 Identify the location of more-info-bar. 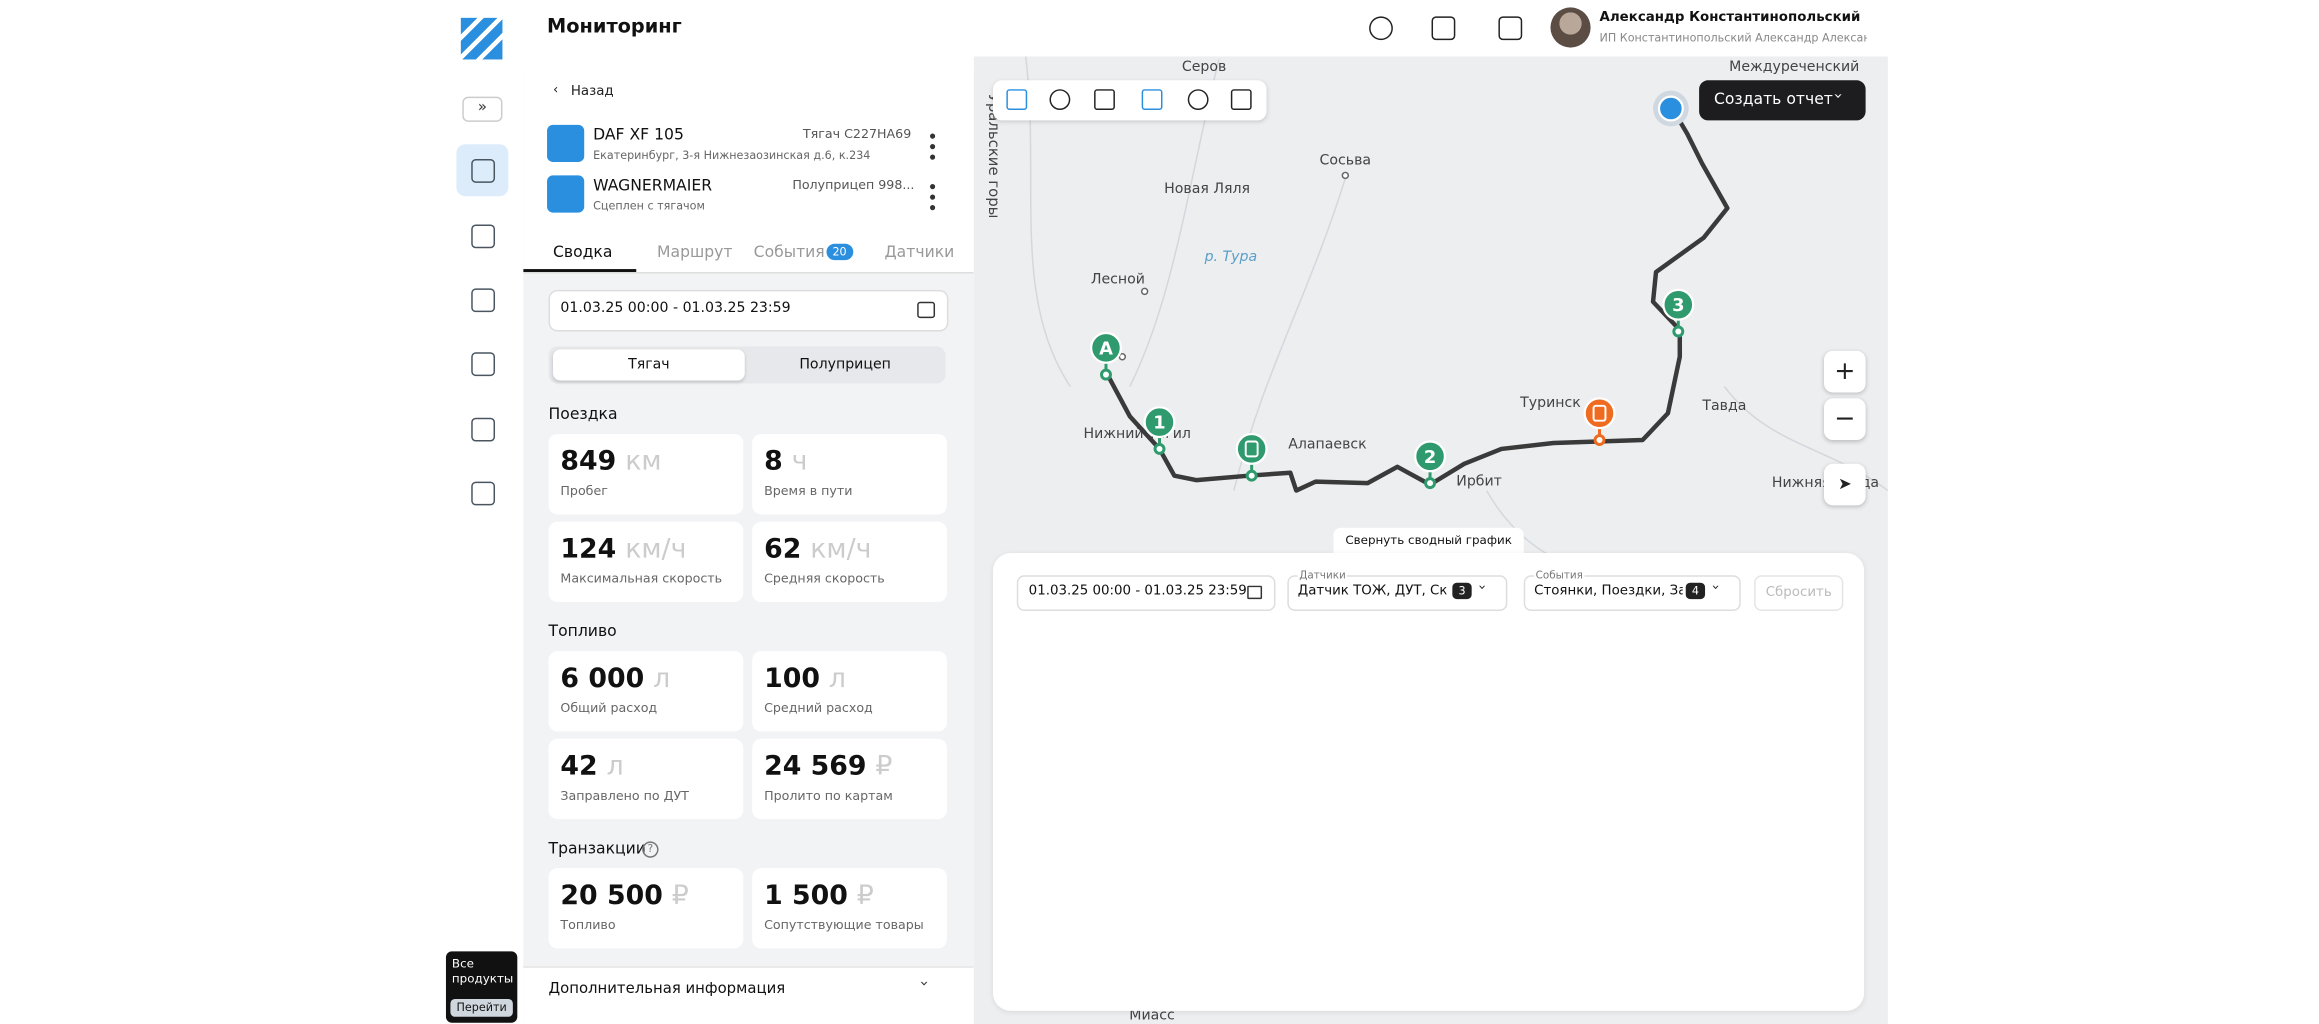
(748, 995).